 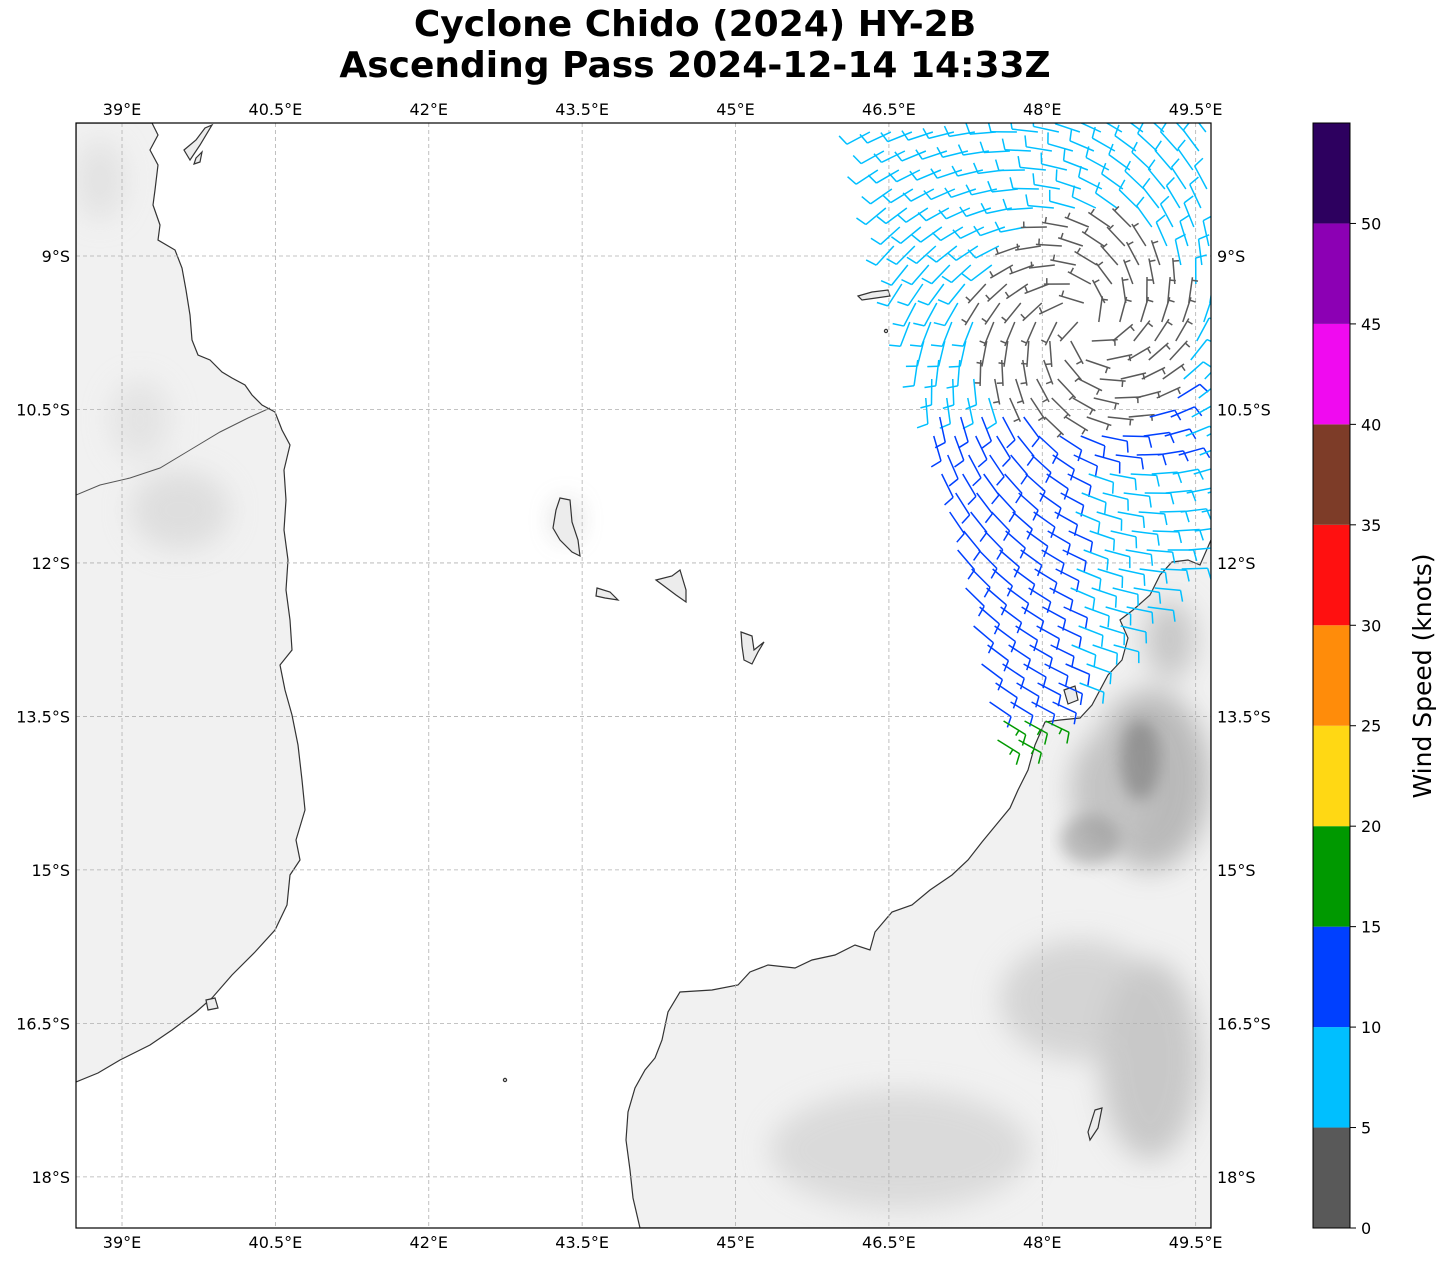 What do you see at coordinates (429, 109) in the screenshot?
I see `lon-tick-label-top: 42°E` at bounding box center [429, 109].